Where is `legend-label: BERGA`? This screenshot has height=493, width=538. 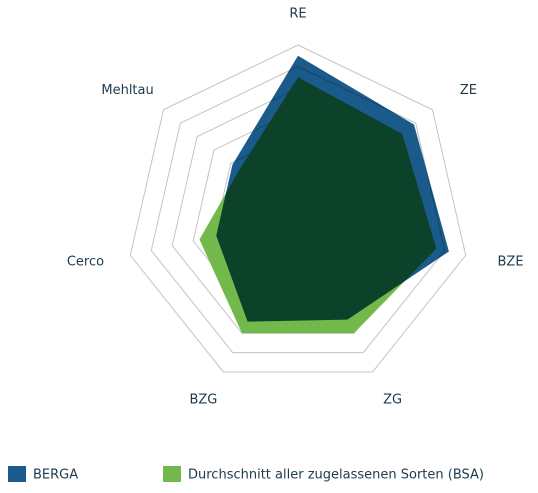 legend-label: BERGA is located at coordinates (55, 475).